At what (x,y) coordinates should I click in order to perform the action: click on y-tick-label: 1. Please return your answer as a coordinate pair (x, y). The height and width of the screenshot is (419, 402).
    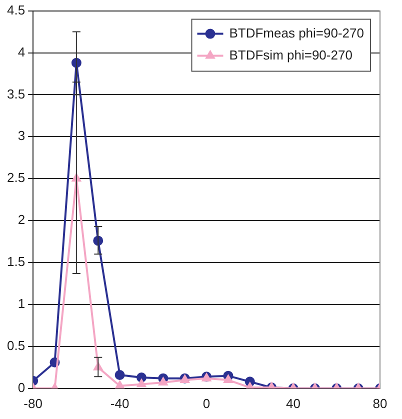
    Looking at the image, I should click on (22, 304).